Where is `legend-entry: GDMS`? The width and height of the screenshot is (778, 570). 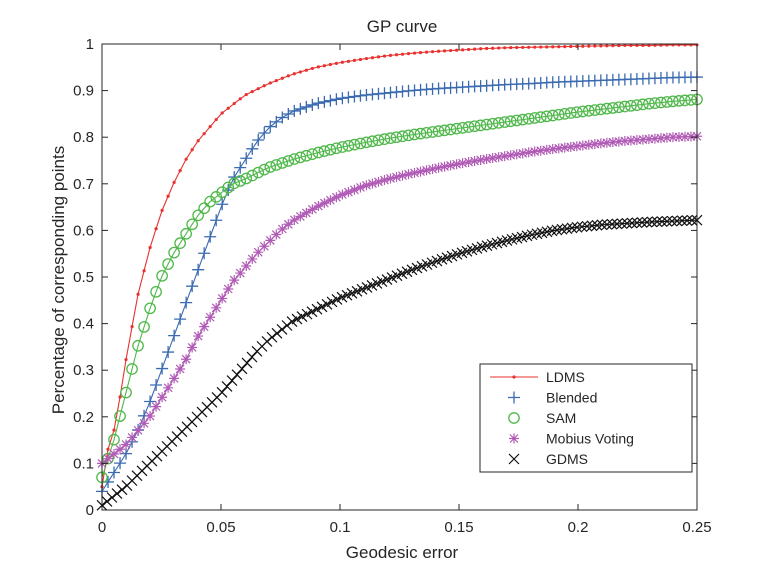 legend-entry: GDMS is located at coordinates (548, 459).